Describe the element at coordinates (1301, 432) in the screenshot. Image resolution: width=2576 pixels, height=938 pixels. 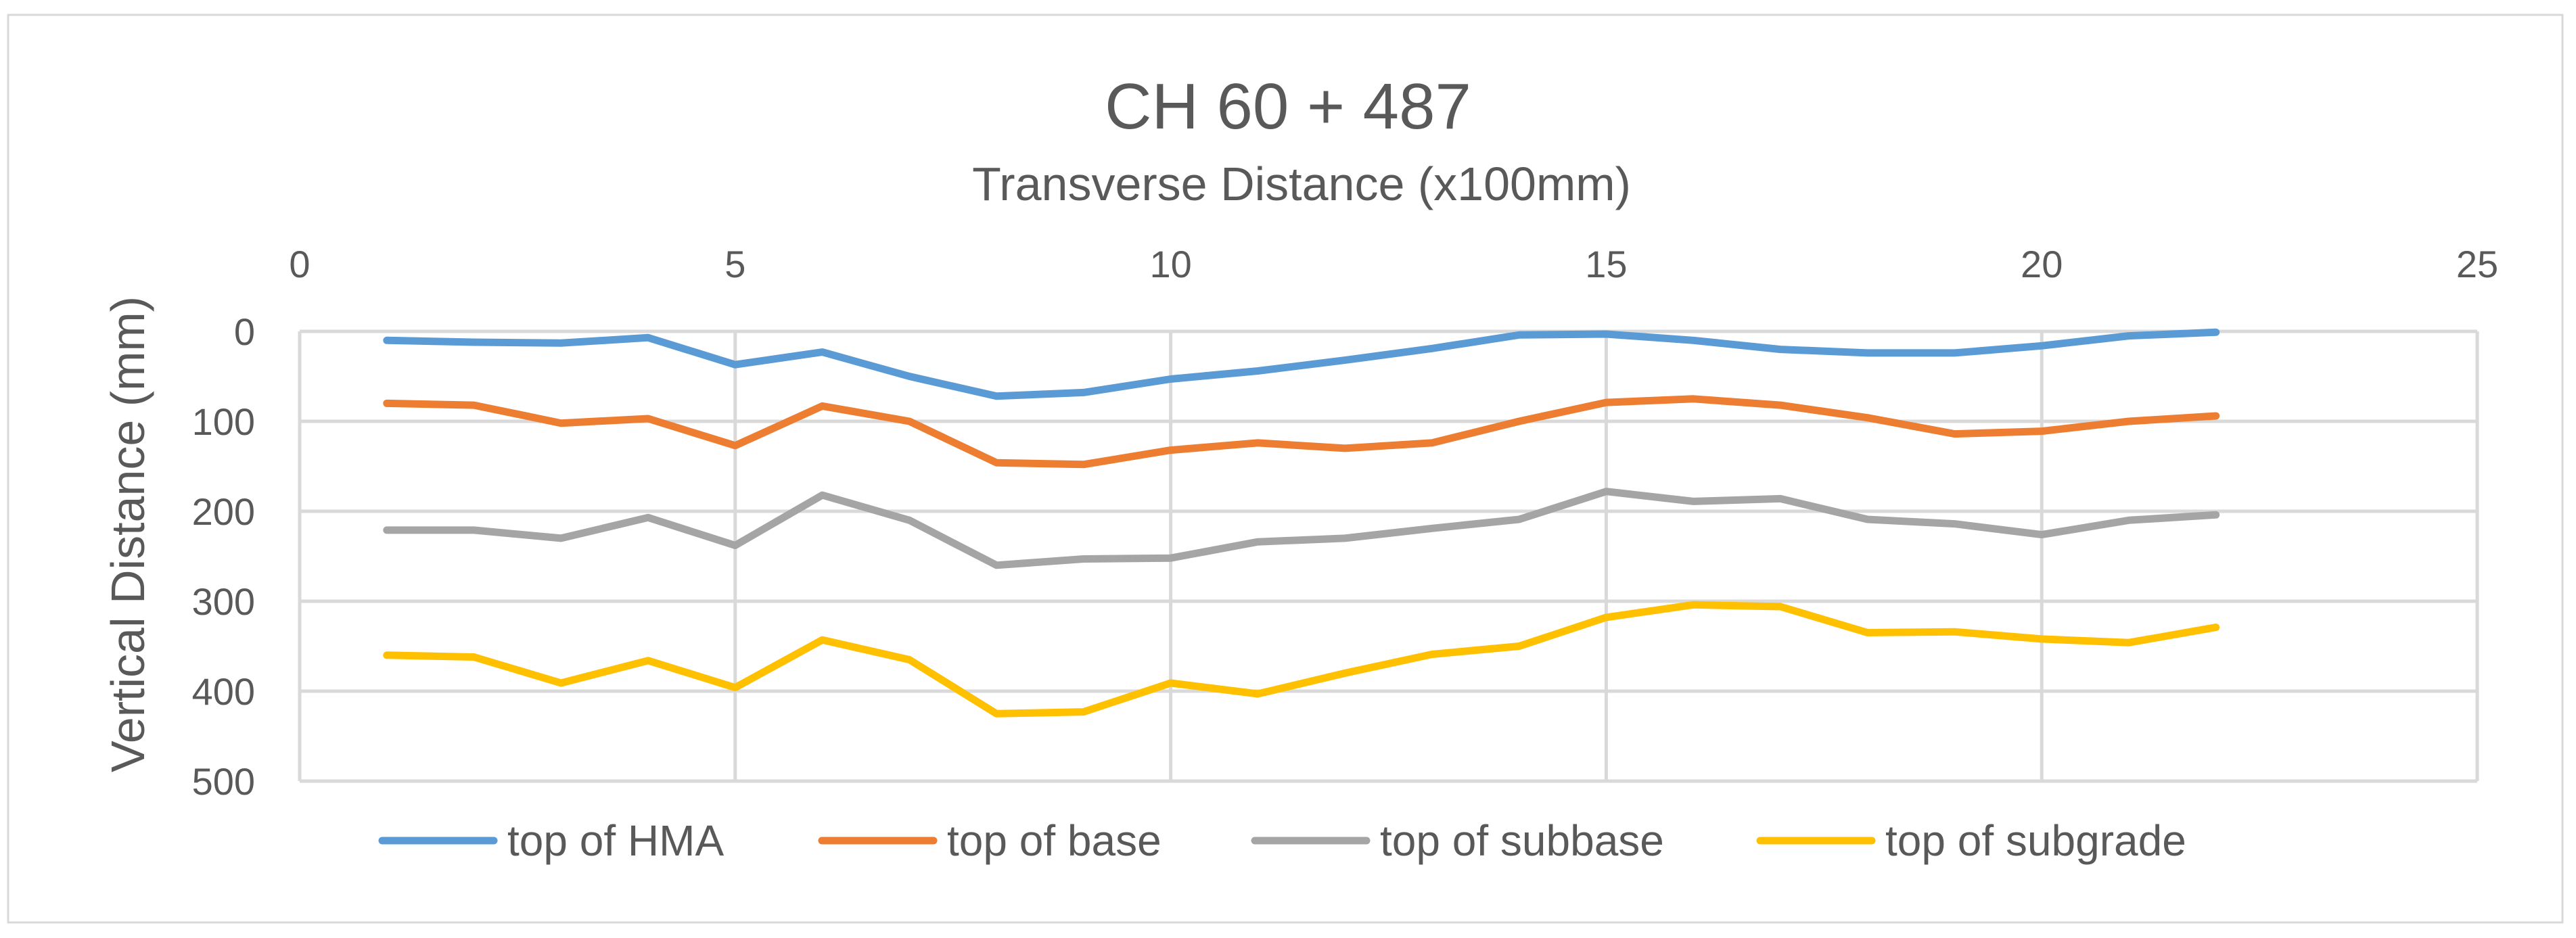
I see `series-line-top-of-base` at that location.